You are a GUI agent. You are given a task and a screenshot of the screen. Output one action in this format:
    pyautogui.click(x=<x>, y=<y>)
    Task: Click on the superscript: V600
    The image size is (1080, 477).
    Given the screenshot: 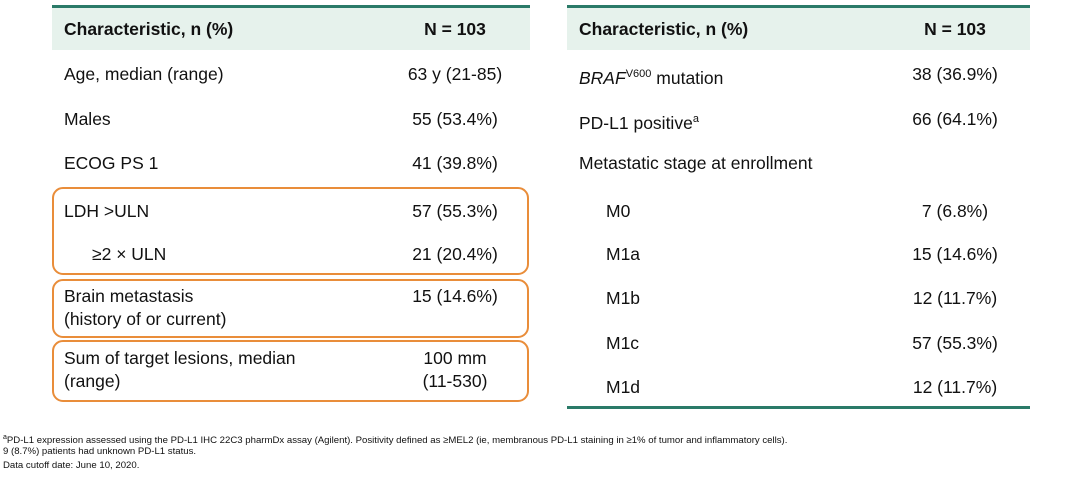 What is the action you would take?
    pyautogui.click(x=638, y=74)
    